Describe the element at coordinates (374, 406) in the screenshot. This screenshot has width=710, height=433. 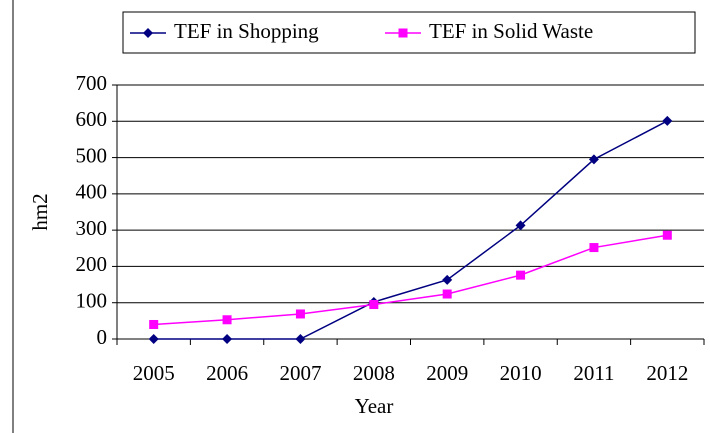
I see `x-axis-label: Year` at that location.